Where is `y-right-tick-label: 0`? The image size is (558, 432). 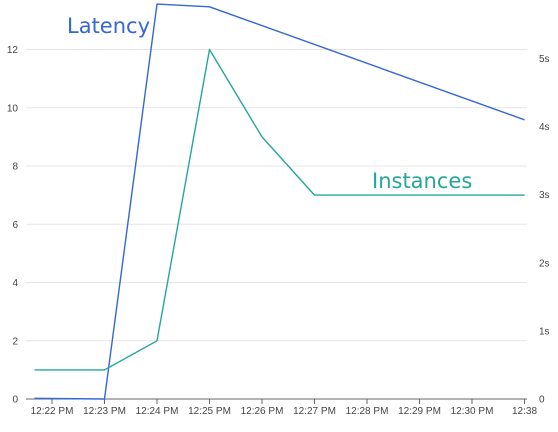
y-right-tick-label: 0 is located at coordinates (542, 400).